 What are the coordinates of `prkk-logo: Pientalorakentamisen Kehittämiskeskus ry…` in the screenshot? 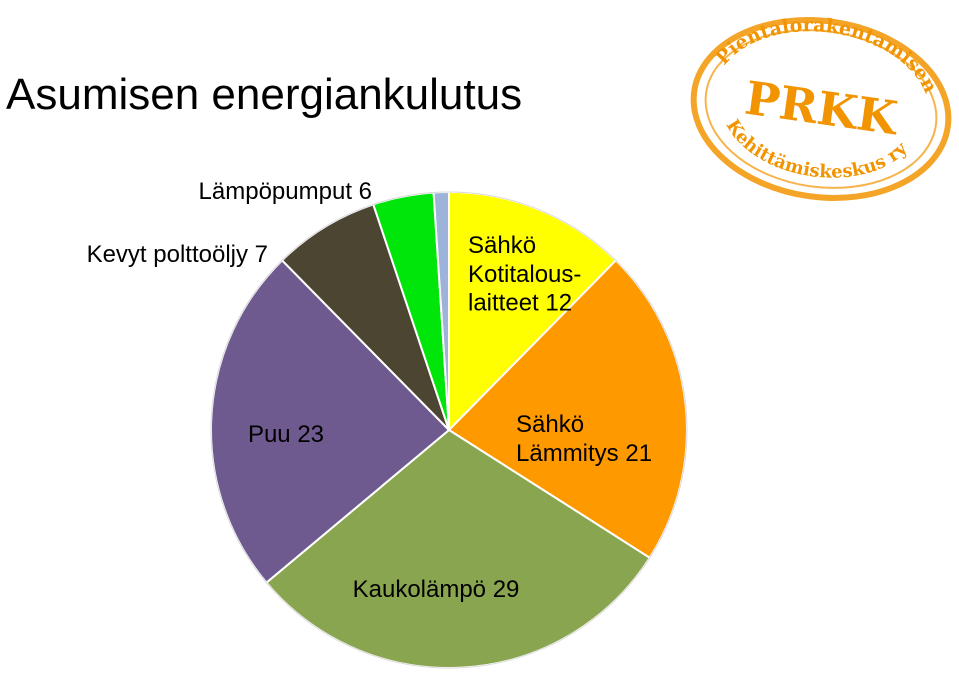 It's located at (821, 102).